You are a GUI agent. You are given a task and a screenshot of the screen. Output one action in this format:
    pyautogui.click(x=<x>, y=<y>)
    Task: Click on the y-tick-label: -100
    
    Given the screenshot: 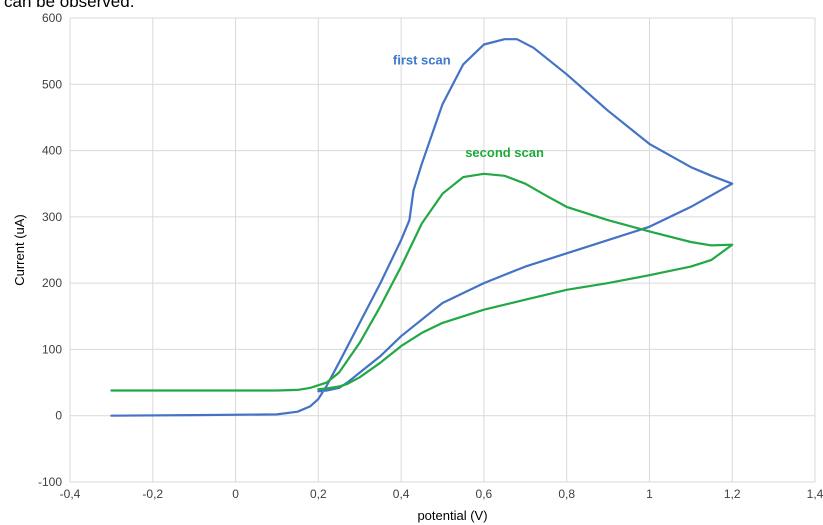 What is the action you would take?
    pyautogui.click(x=50, y=482)
    